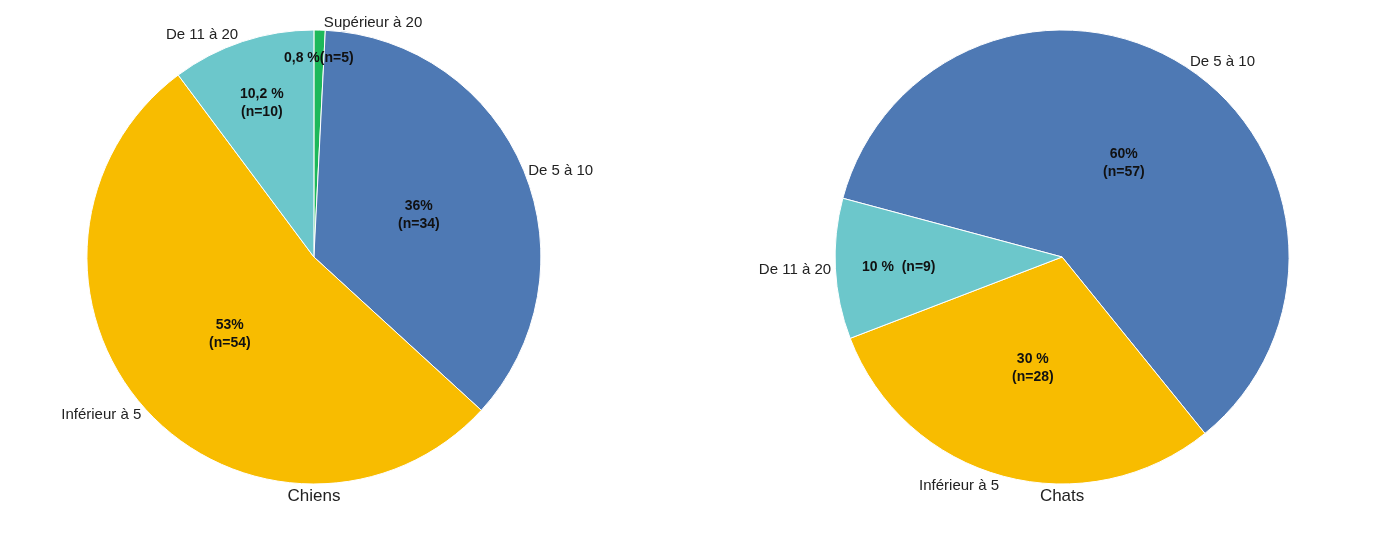 The width and height of the screenshot is (1376, 553). What do you see at coordinates (1062, 495) in the screenshot?
I see `text: Chats` at bounding box center [1062, 495].